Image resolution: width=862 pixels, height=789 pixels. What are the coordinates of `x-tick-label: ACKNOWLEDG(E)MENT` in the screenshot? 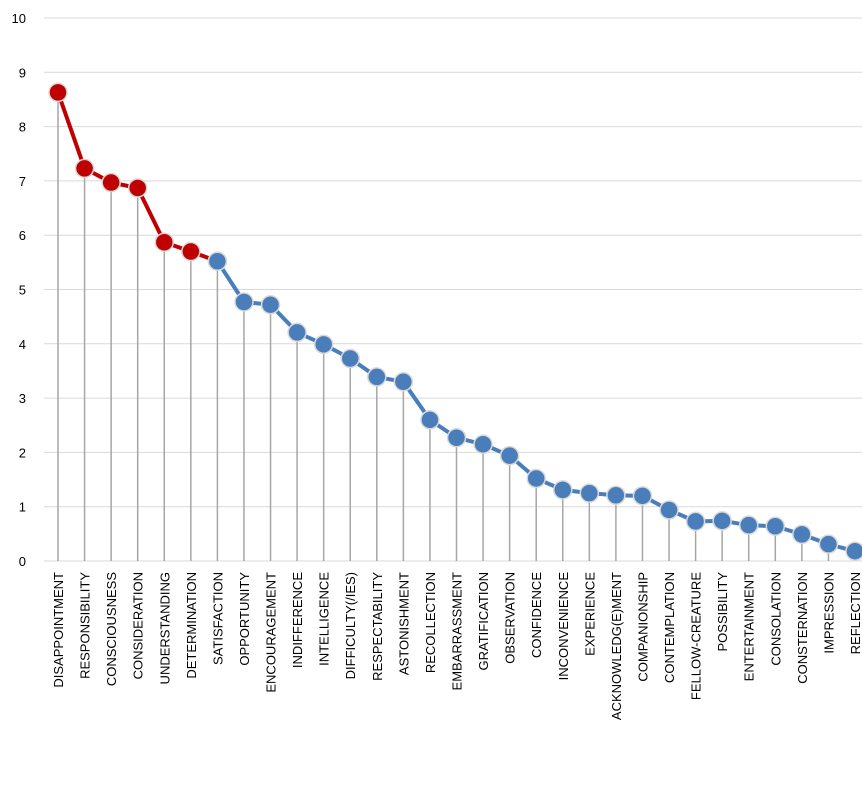 It's located at (616, 646).